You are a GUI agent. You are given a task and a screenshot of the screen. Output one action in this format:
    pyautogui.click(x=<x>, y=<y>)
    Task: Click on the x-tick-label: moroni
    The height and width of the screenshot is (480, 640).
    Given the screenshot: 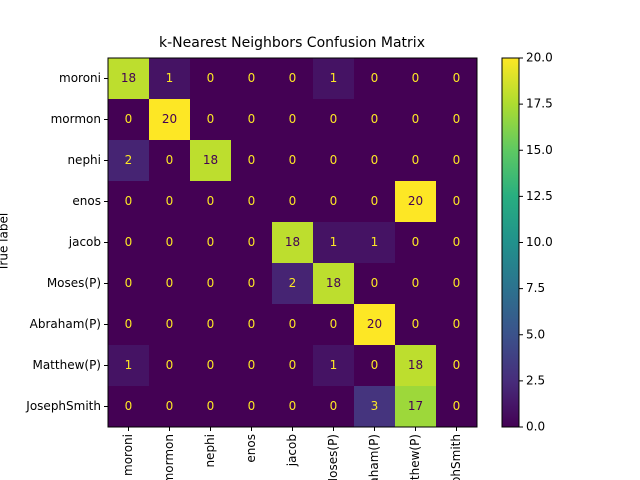 What is the action you would take?
    pyautogui.click(x=128, y=455)
    